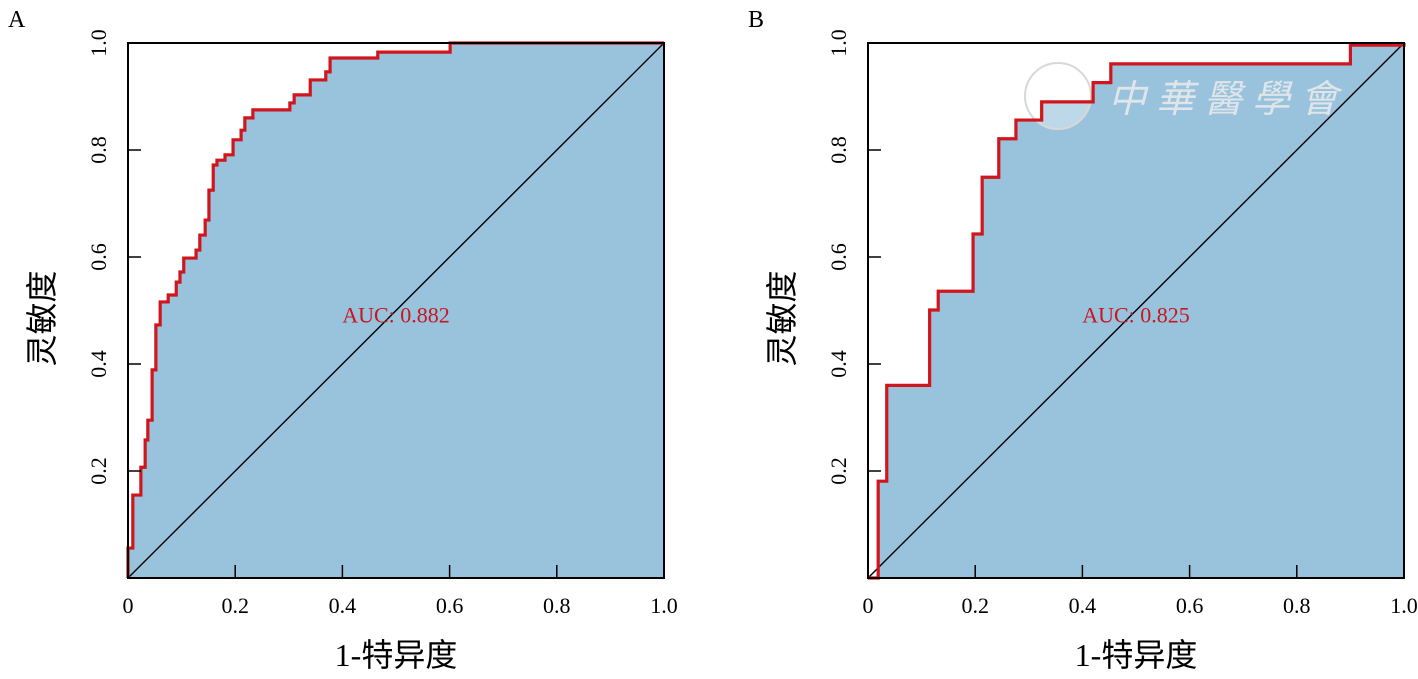 This screenshot has height=679, width=1418. What do you see at coordinates (17, 20) in the screenshot?
I see `panel-label: A` at bounding box center [17, 20].